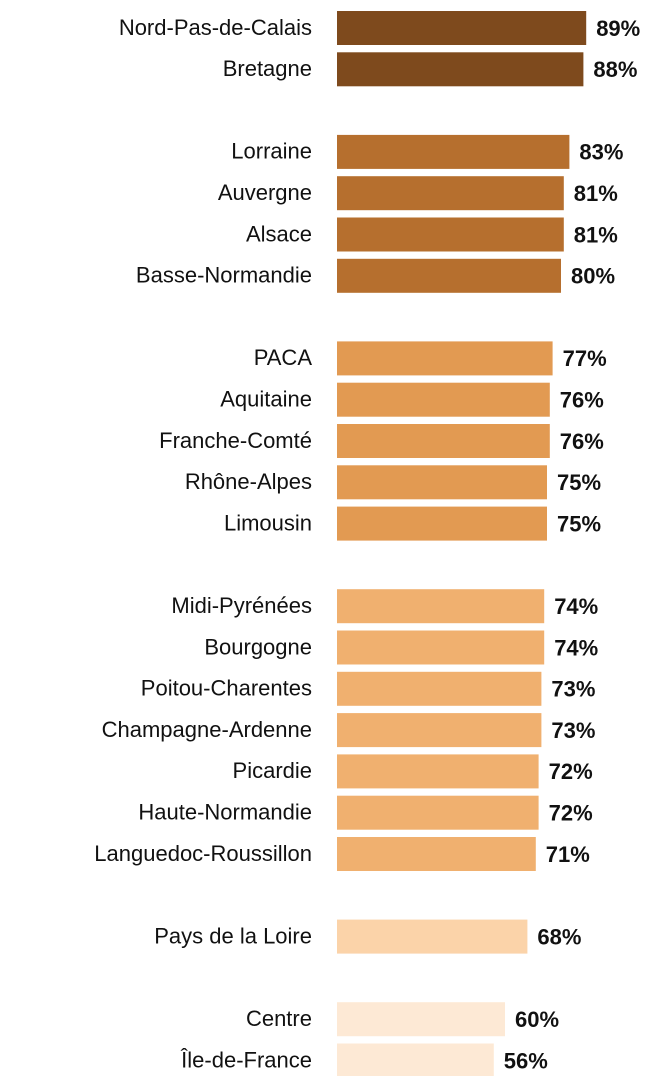 This screenshot has height=1076, width=664. I want to click on value-label: 60%, so click(537, 1019).